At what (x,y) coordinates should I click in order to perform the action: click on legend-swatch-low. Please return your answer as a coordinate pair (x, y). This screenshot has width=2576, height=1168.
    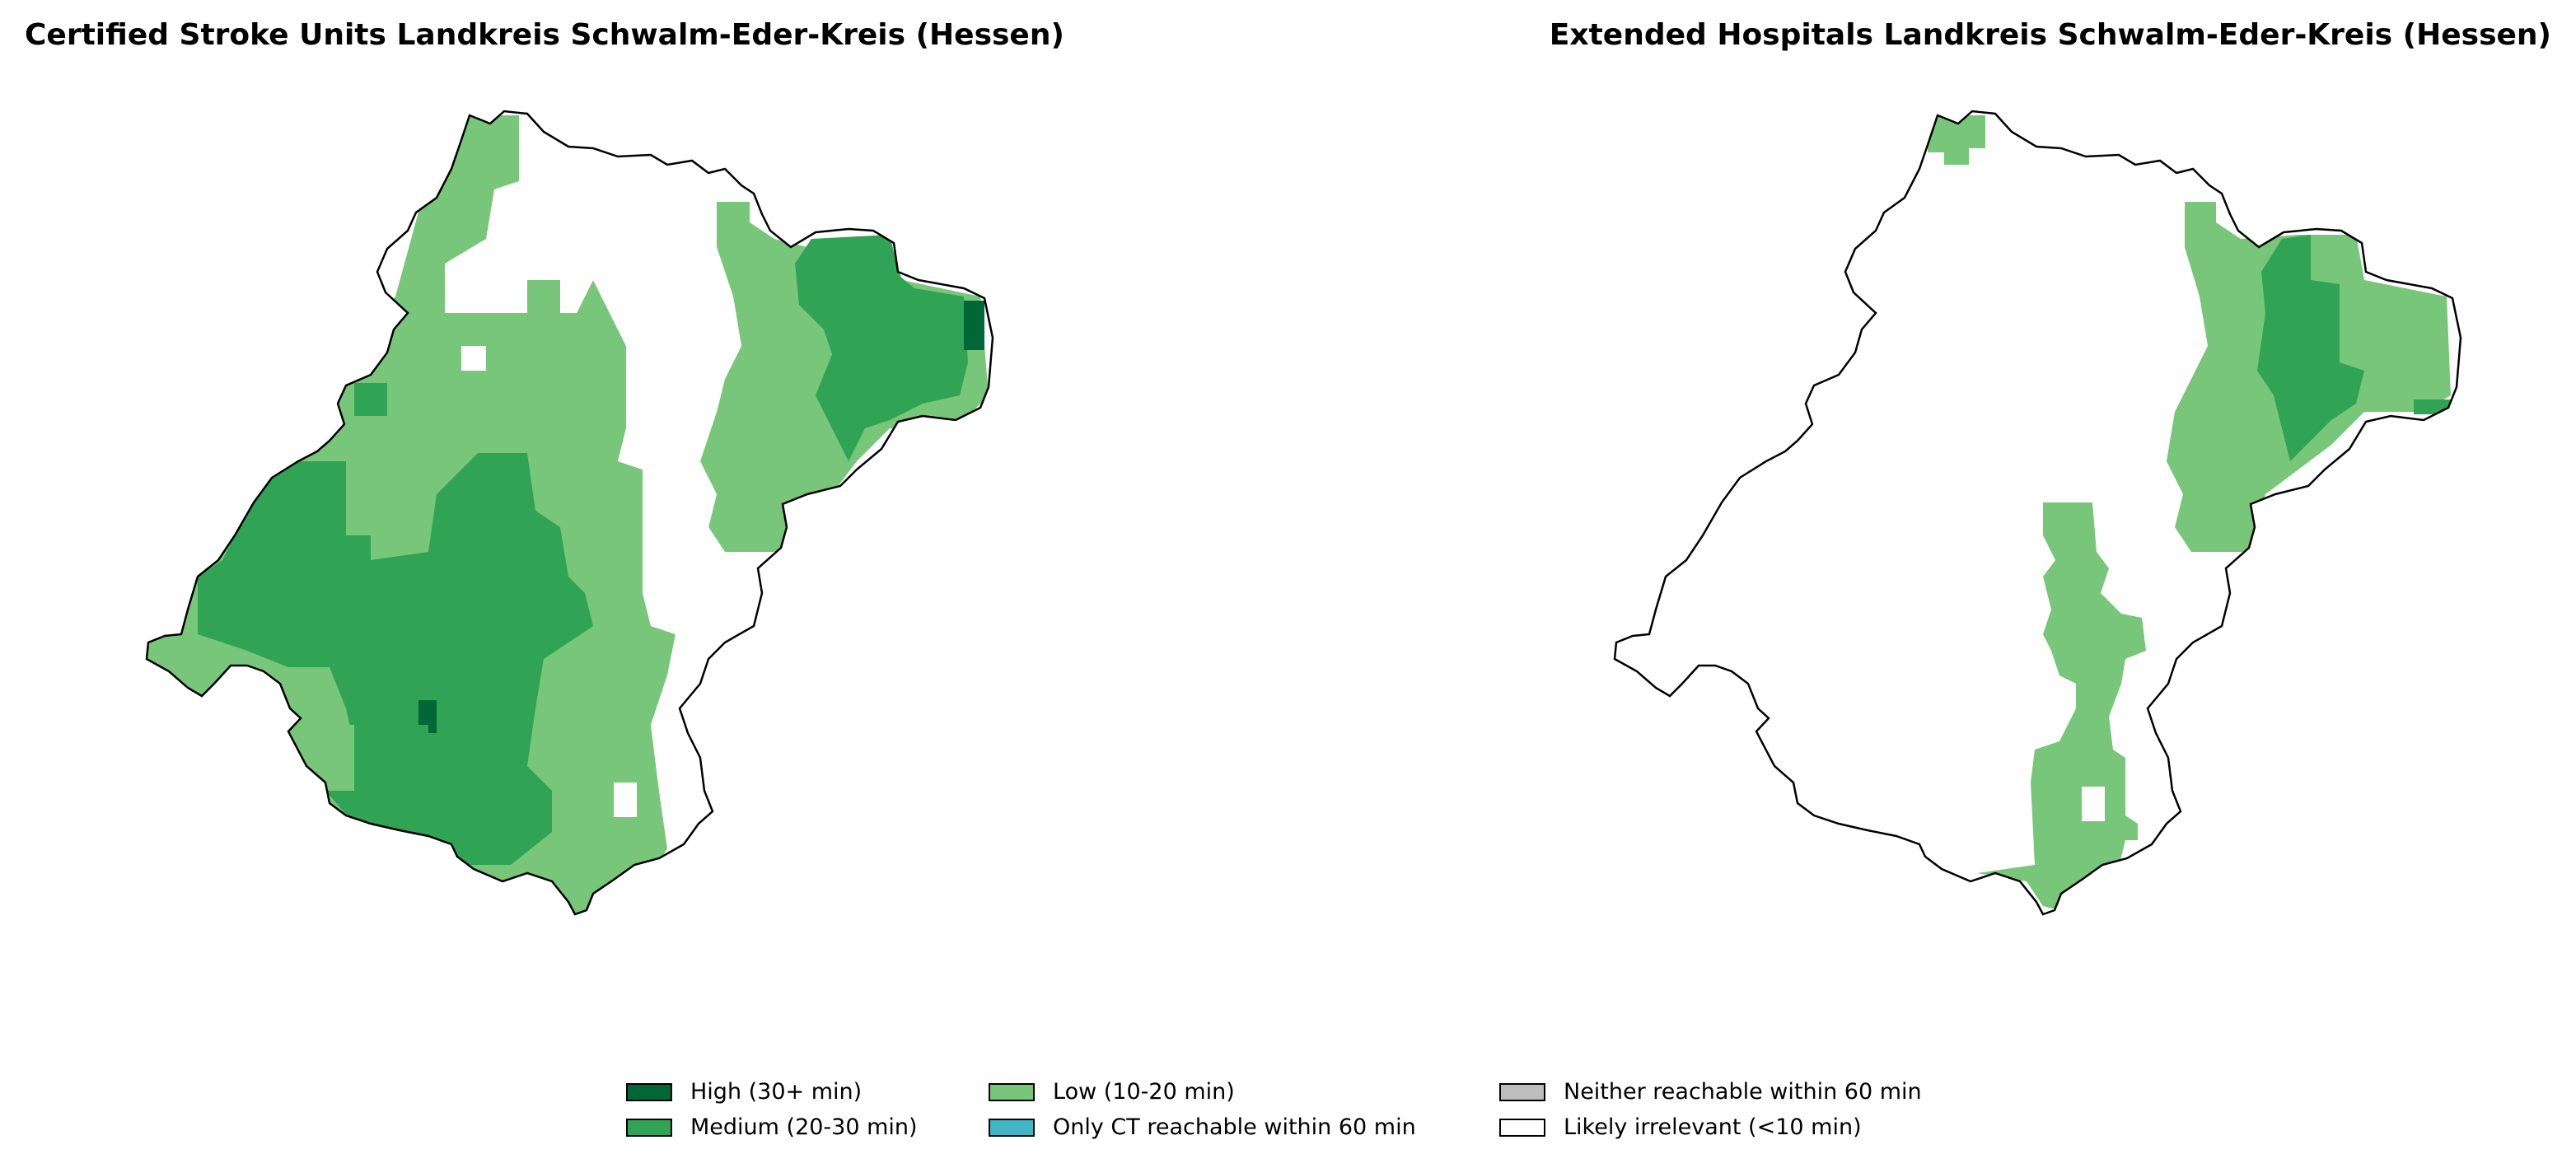
    Looking at the image, I should click on (1012, 1091).